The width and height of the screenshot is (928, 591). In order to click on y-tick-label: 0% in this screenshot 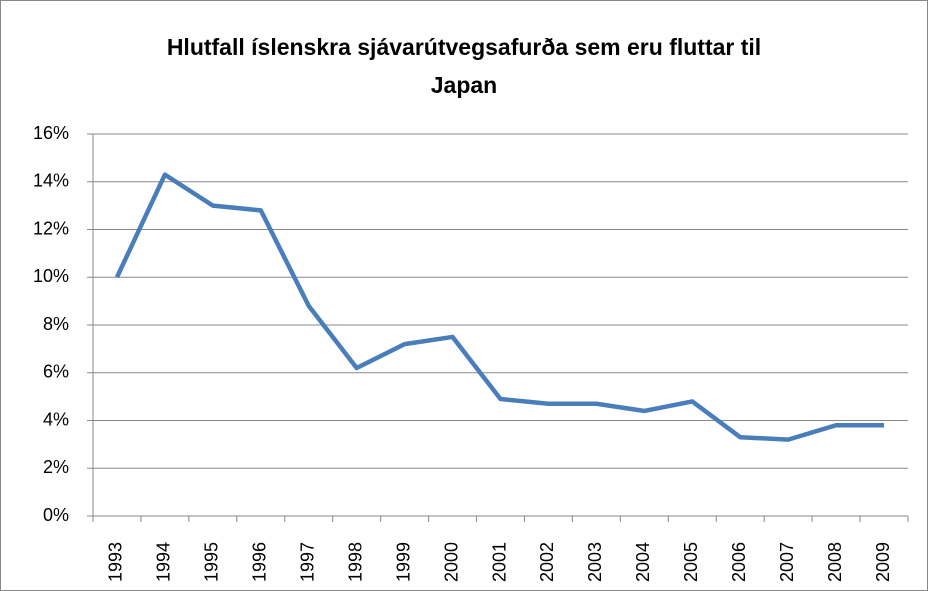, I will do `click(56, 515)`.